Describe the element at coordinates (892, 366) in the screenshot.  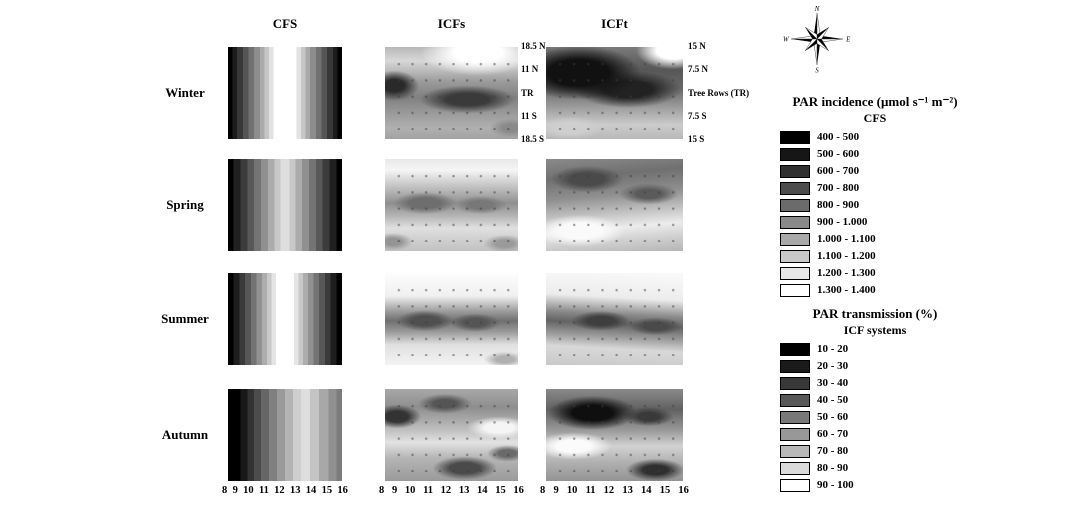
I see `legend-entry: 20 - 30` at that location.